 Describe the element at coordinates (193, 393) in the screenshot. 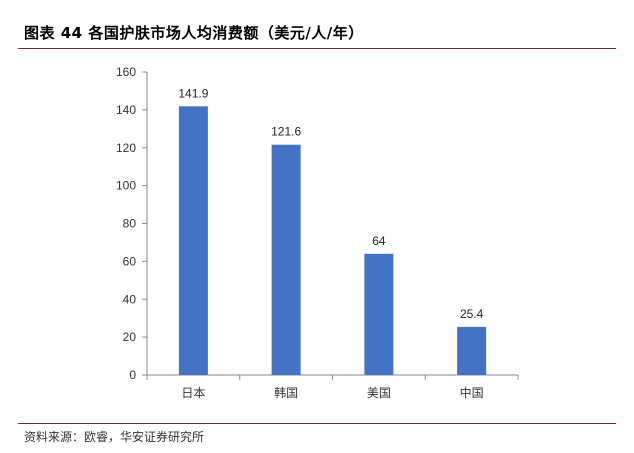

I see `x-tick-label: 日本` at that location.